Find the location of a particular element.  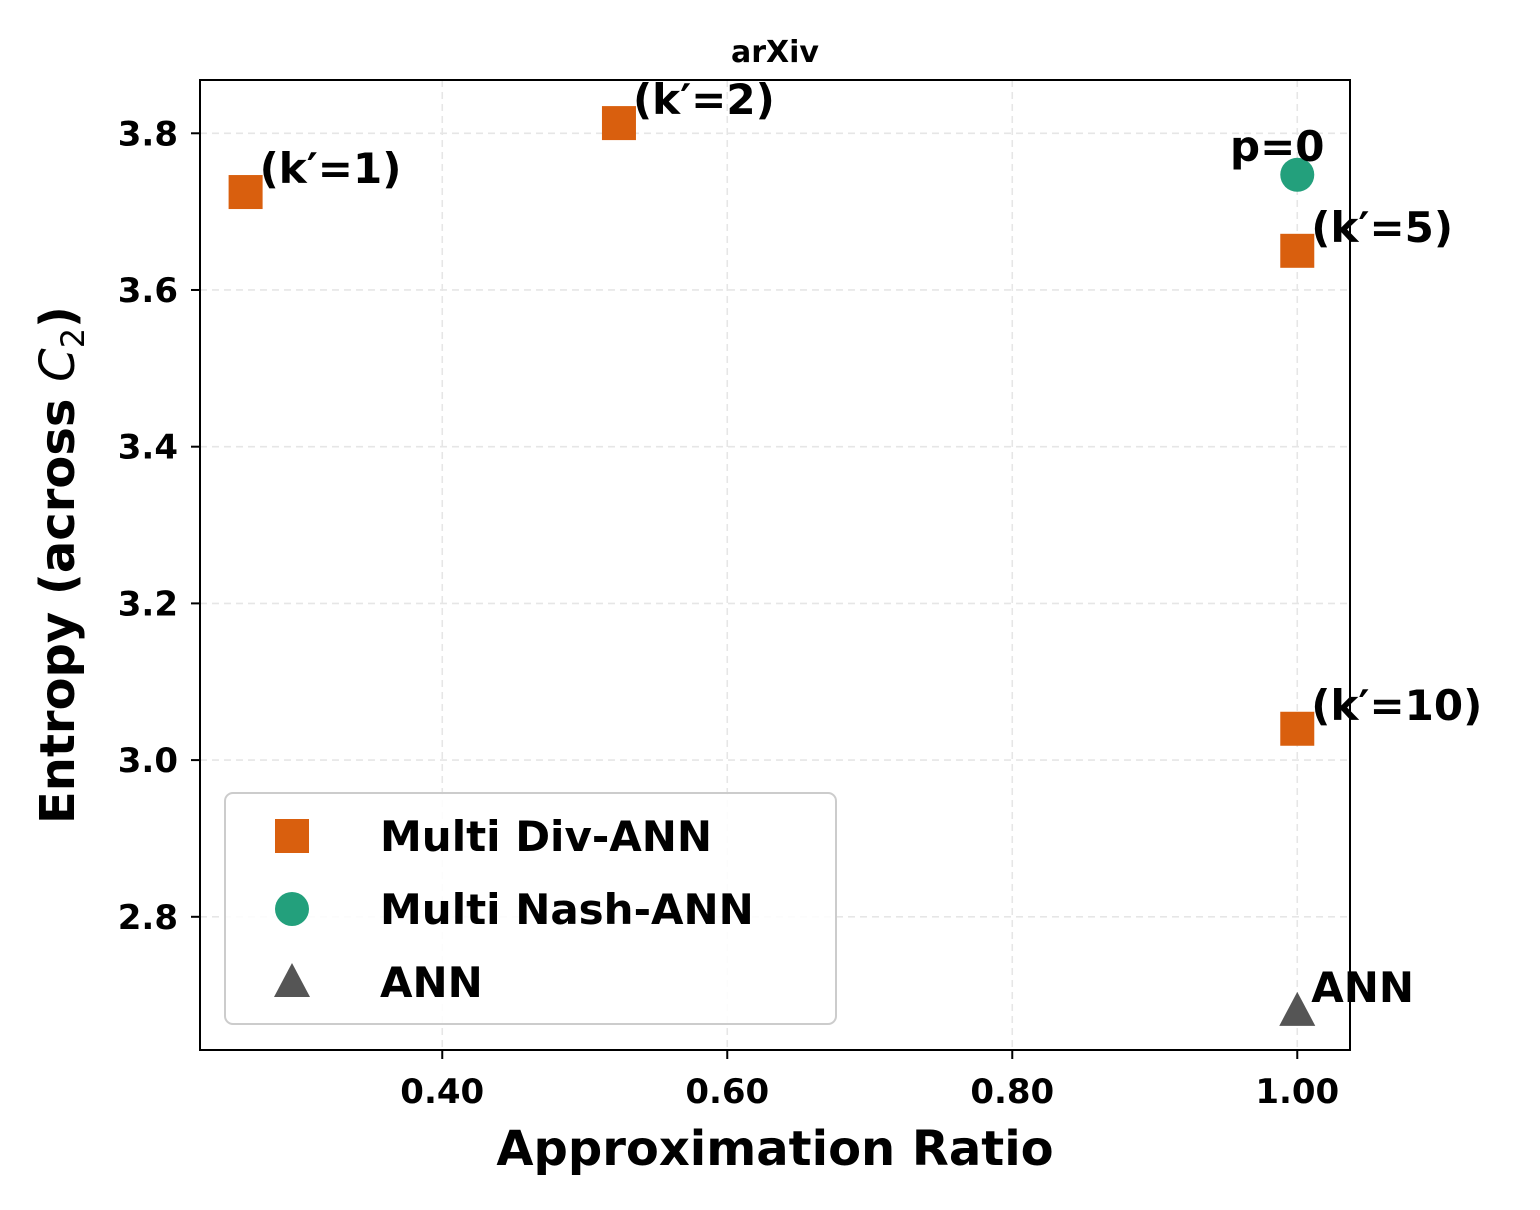

x-tick-label: 0.80 is located at coordinates (1012, 1092).